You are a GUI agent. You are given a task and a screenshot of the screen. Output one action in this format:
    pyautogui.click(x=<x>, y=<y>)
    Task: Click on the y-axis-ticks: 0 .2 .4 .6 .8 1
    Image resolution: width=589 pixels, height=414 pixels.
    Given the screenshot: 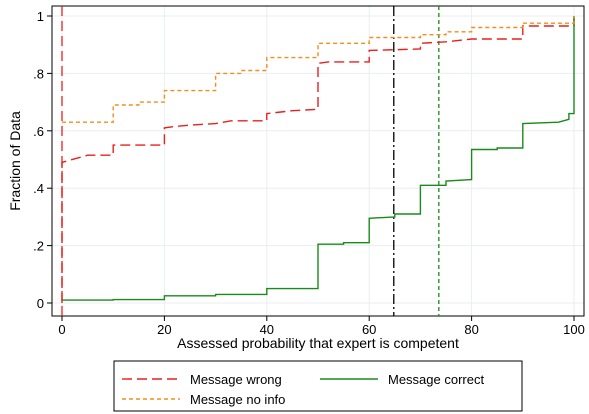 What is the action you would take?
    pyautogui.click(x=42, y=160)
    